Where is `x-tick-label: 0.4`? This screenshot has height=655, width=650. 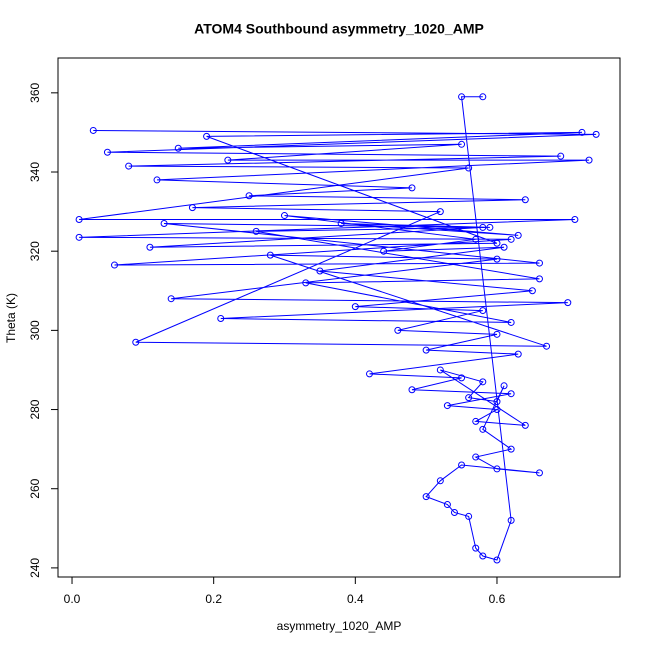
x-tick-label: 0.4 is located at coordinates (355, 599).